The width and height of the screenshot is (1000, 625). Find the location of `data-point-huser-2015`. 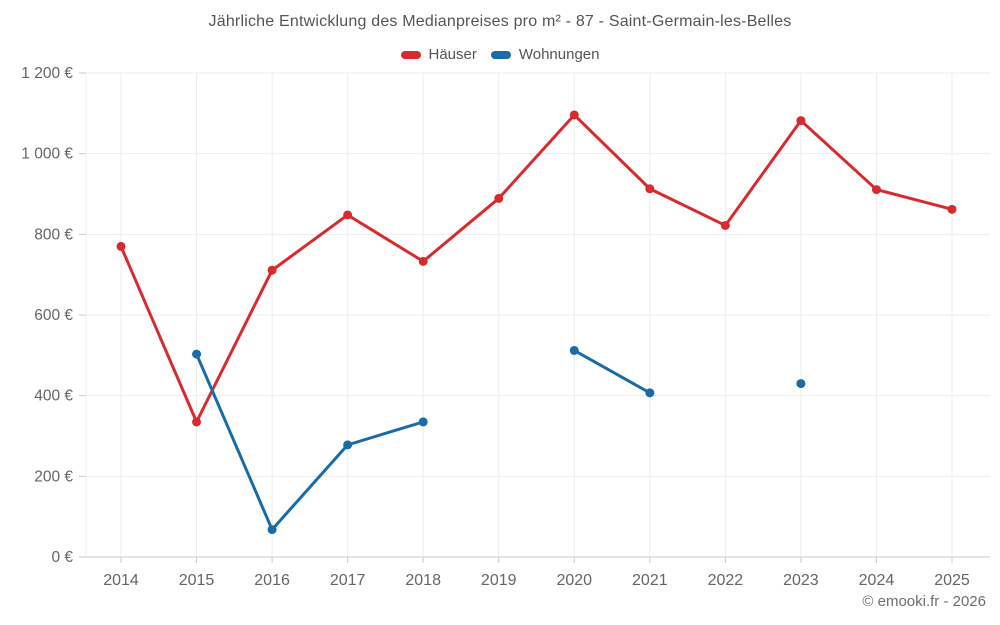

data-point-huser-2015 is located at coordinates (197, 422).